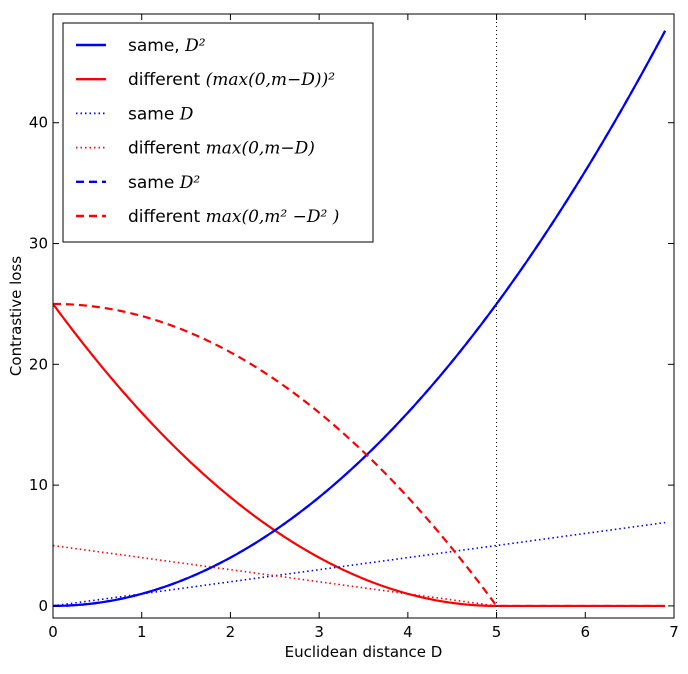 This screenshot has height=674, width=688. Describe the element at coordinates (260, 149) in the screenshot. I see `legend-entry-math: max(0,m−D)` at that location.